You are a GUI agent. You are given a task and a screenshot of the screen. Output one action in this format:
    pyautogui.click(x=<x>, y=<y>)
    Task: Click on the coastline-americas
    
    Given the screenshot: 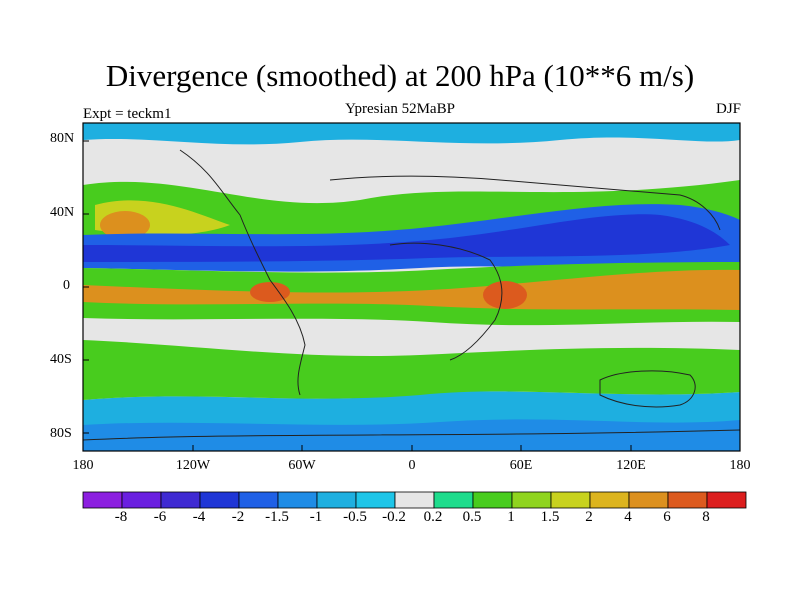 What is the action you would take?
    pyautogui.click(x=242, y=272)
    